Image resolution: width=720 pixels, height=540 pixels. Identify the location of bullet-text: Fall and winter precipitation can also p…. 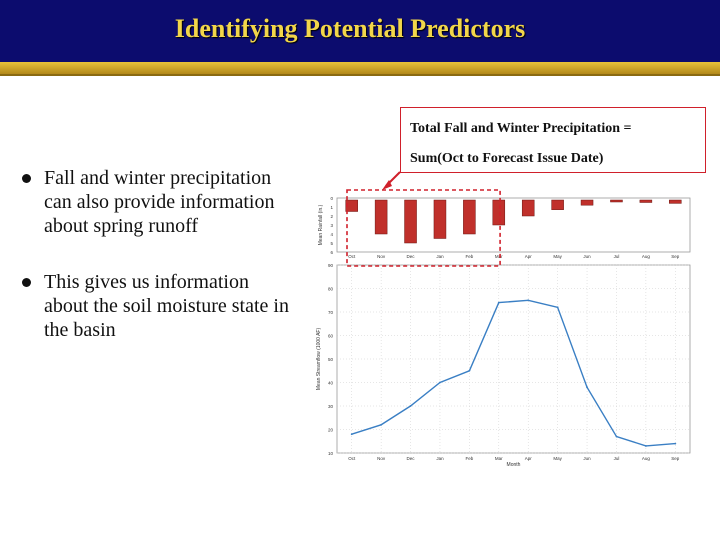
(159, 202).